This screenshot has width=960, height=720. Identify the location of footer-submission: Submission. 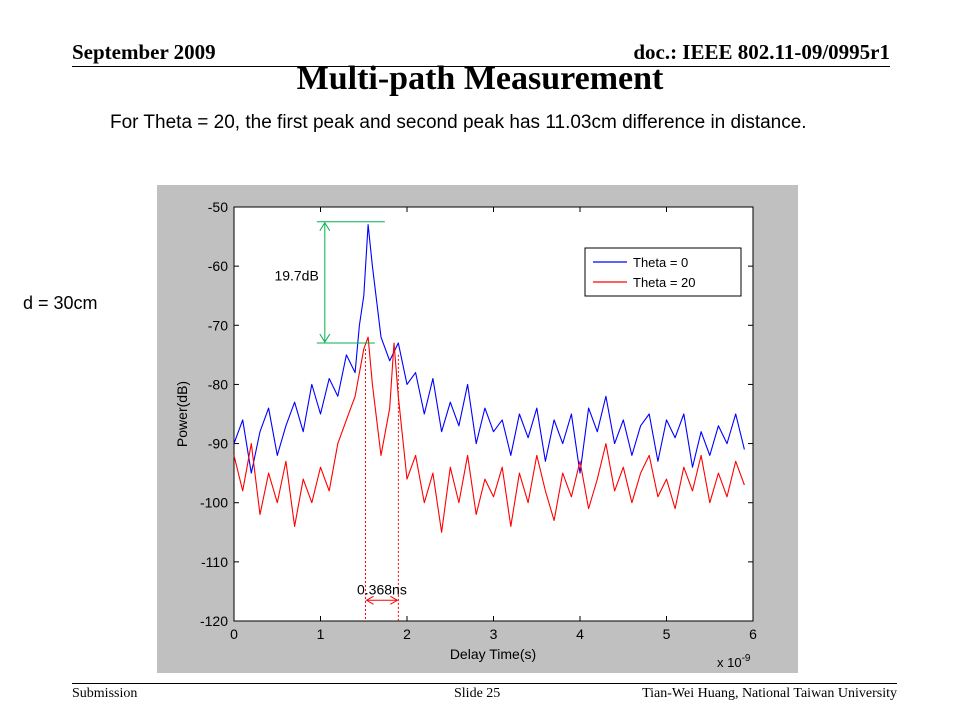
(105, 693).